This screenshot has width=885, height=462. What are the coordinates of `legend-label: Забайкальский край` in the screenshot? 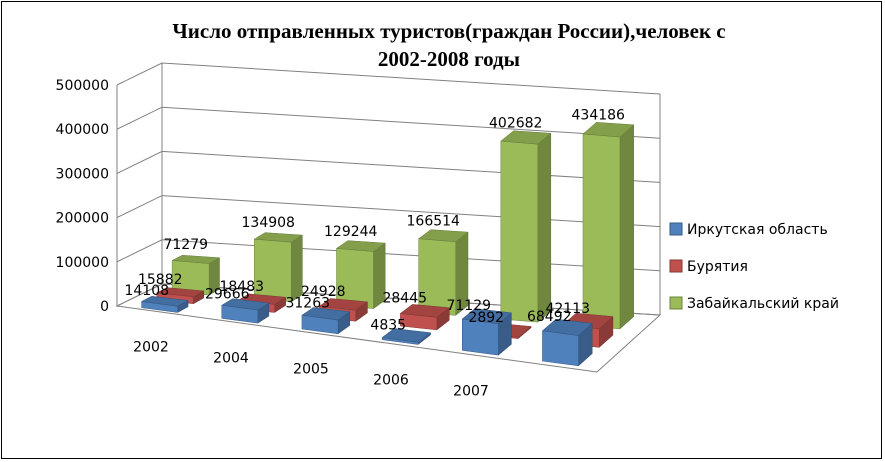 It's located at (763, 304).